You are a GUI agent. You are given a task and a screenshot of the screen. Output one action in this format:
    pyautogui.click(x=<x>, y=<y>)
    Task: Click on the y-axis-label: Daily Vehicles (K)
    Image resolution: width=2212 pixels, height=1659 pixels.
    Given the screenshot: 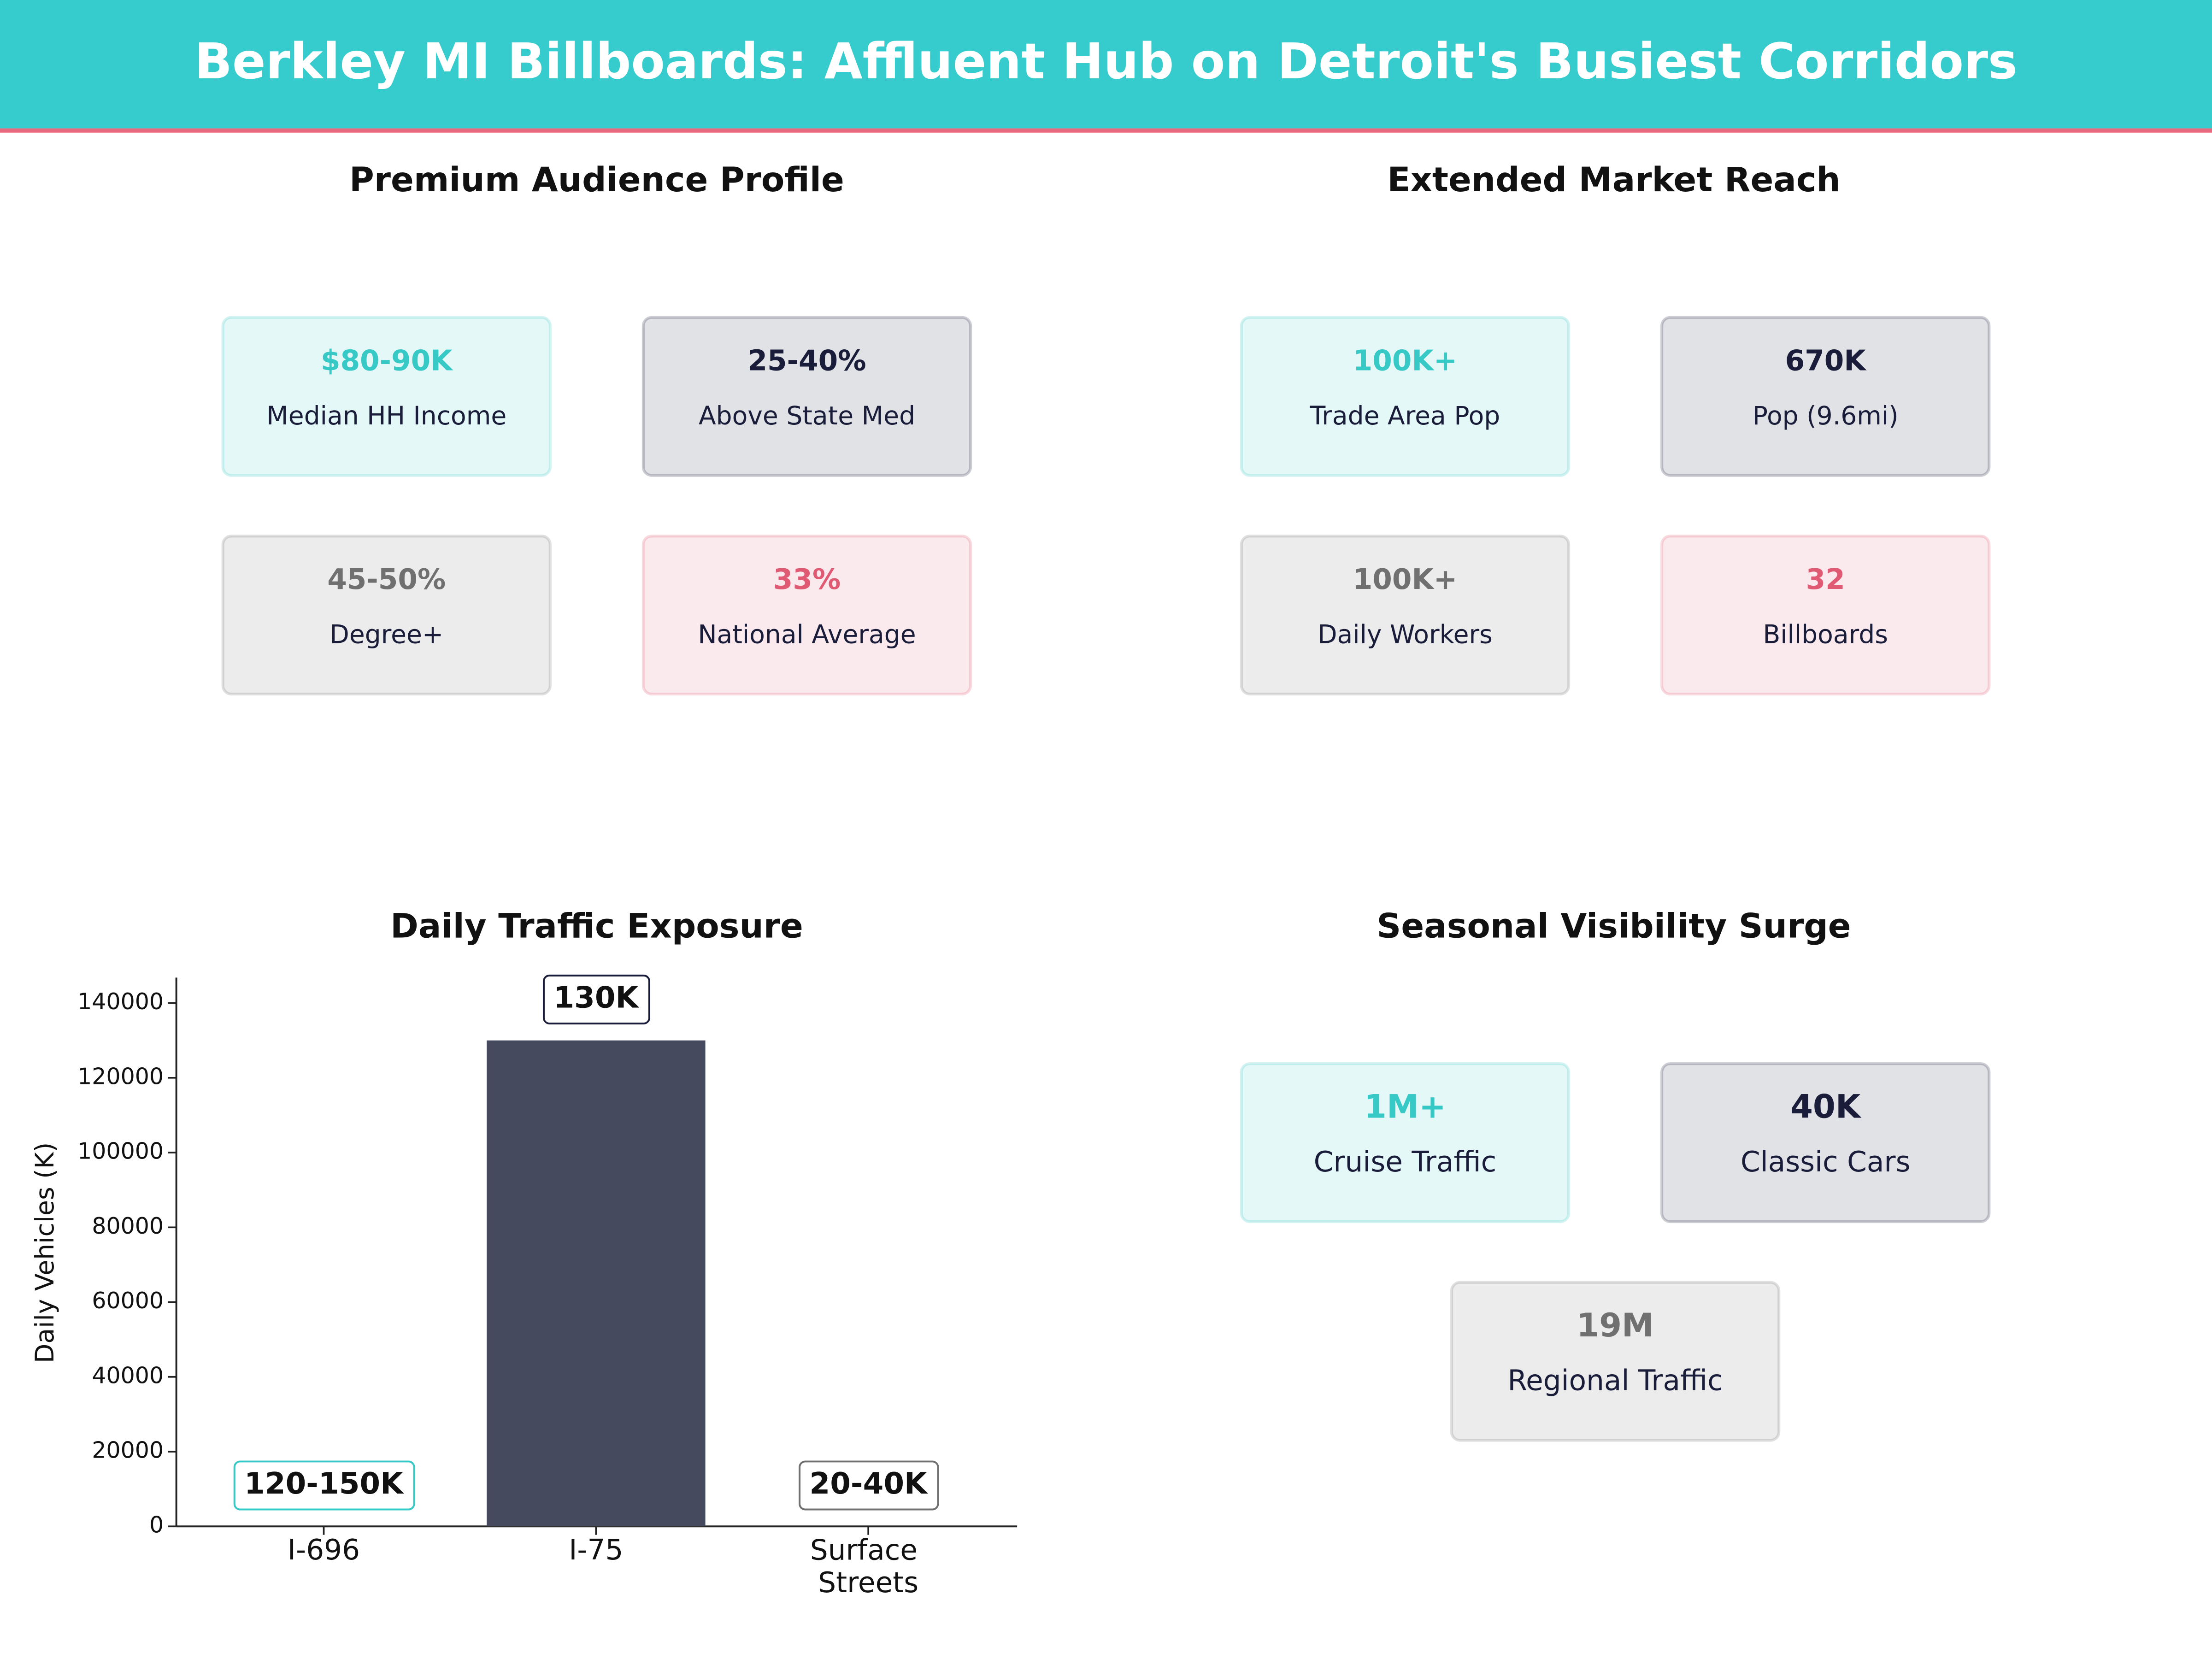 What is the action you would take?
    pyautogui.click(x=44, y=1252)
    